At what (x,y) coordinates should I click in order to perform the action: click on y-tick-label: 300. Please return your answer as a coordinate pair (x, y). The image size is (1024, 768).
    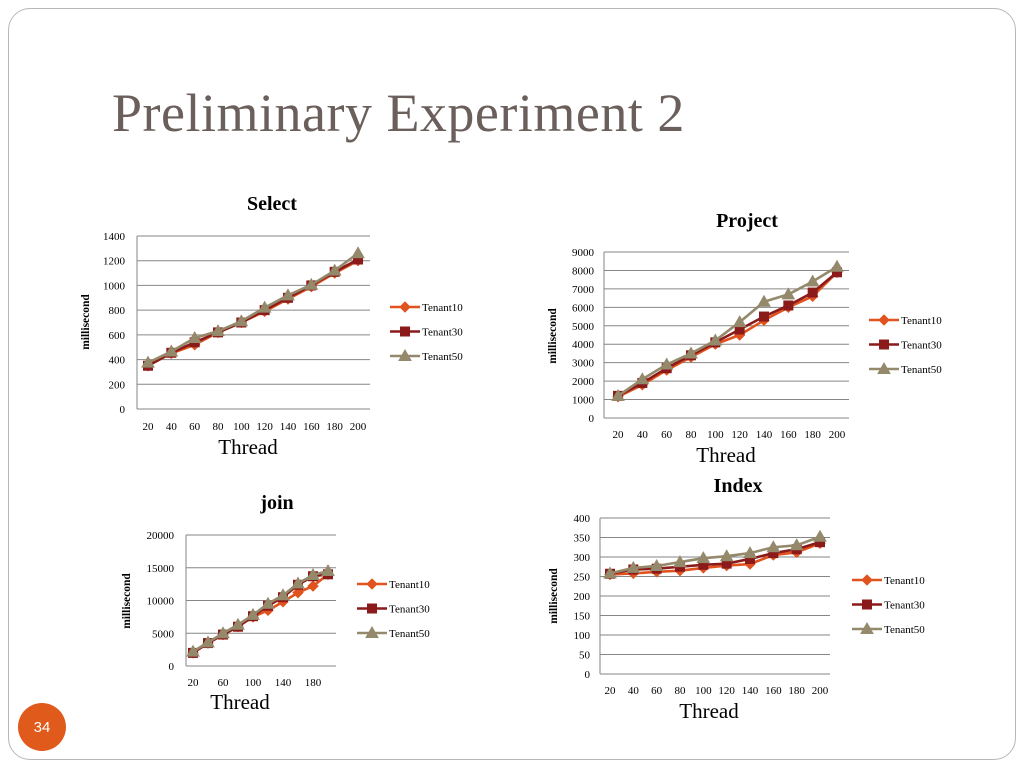
    Looking at the image, I should click on (582, 558).